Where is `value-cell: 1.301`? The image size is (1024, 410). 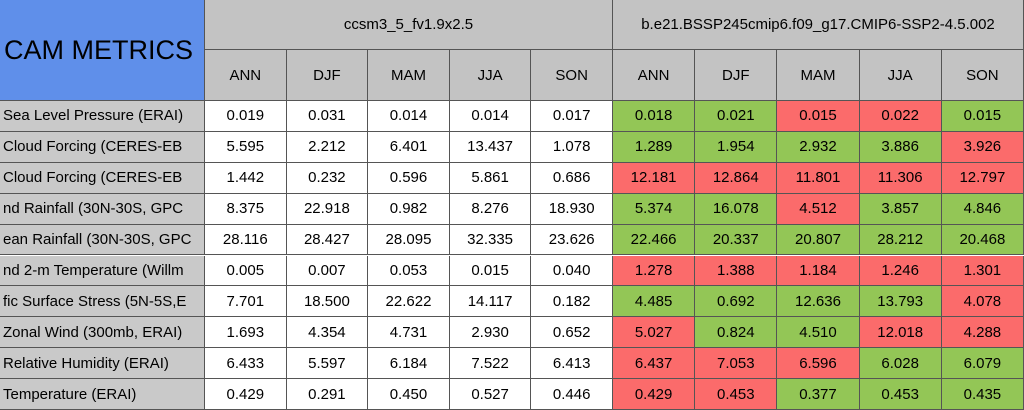
value-cell: 1.301 is located at coordinates (982, 271).